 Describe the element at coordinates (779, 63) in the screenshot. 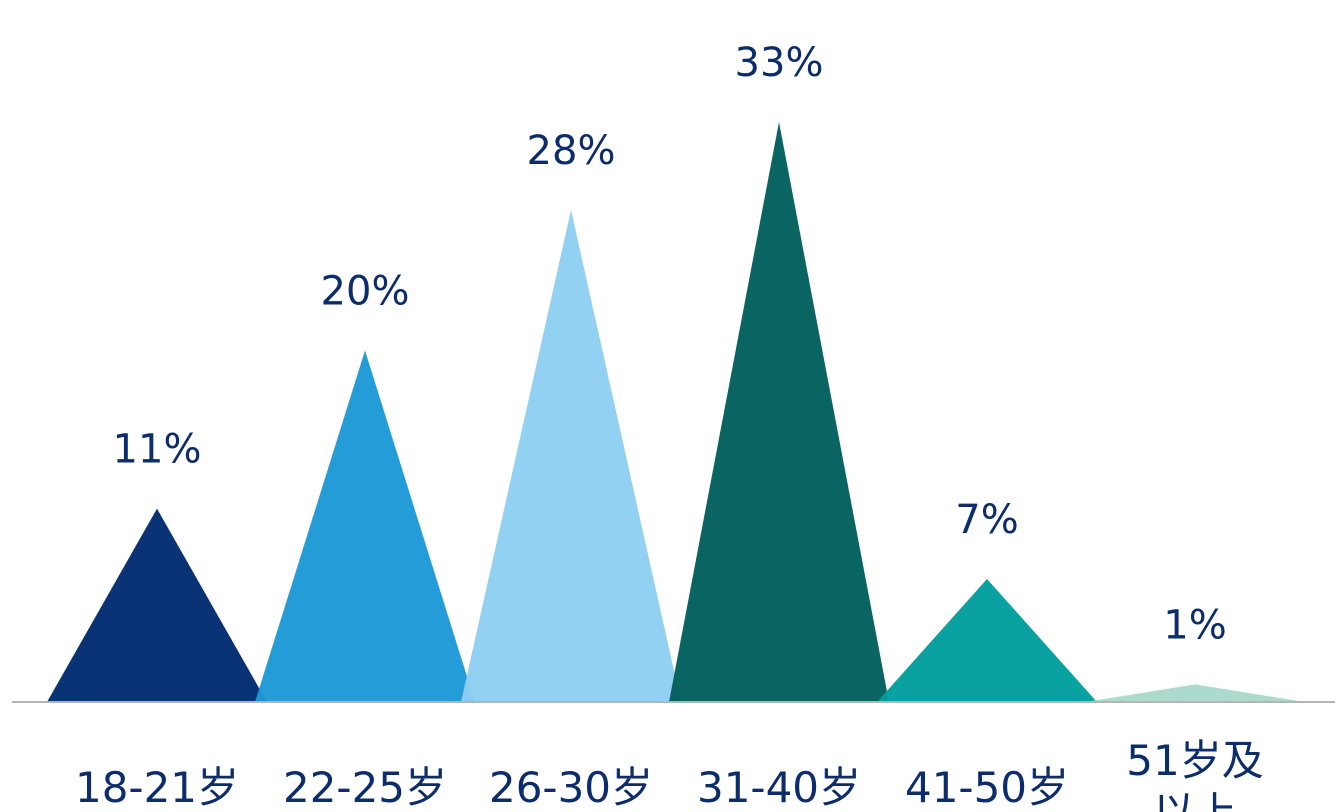

I see `value-label: 33%` at that location.